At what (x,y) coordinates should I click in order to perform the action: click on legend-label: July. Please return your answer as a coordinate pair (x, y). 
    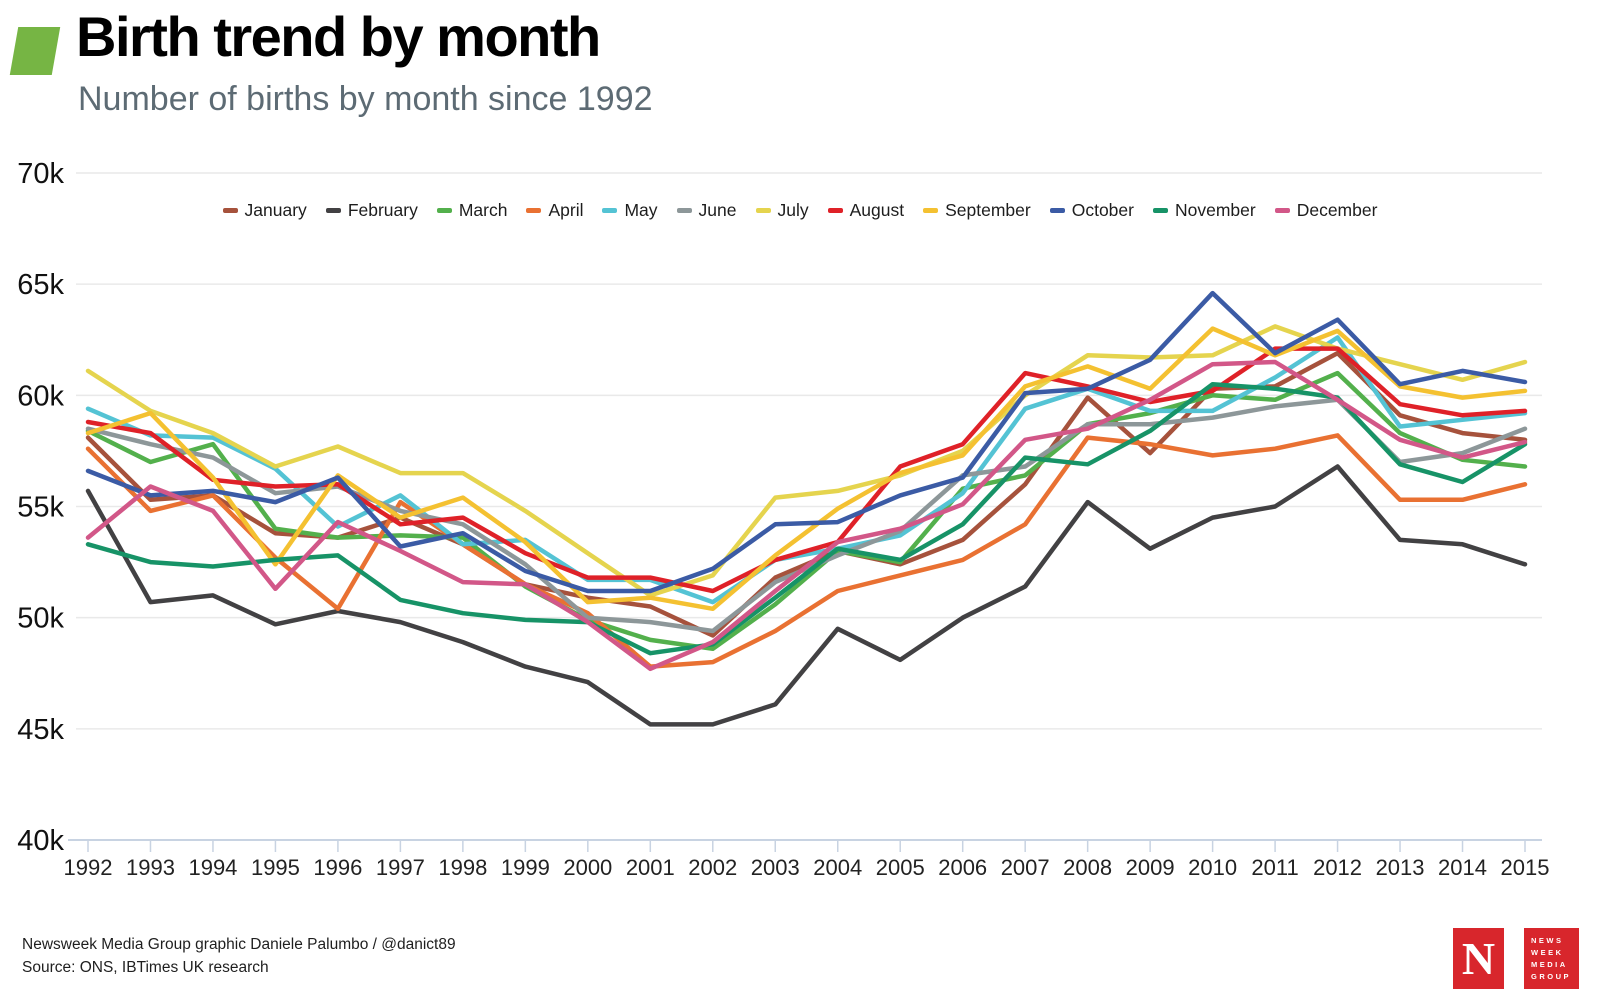
    Looking at the image, I should click on (793, 210).